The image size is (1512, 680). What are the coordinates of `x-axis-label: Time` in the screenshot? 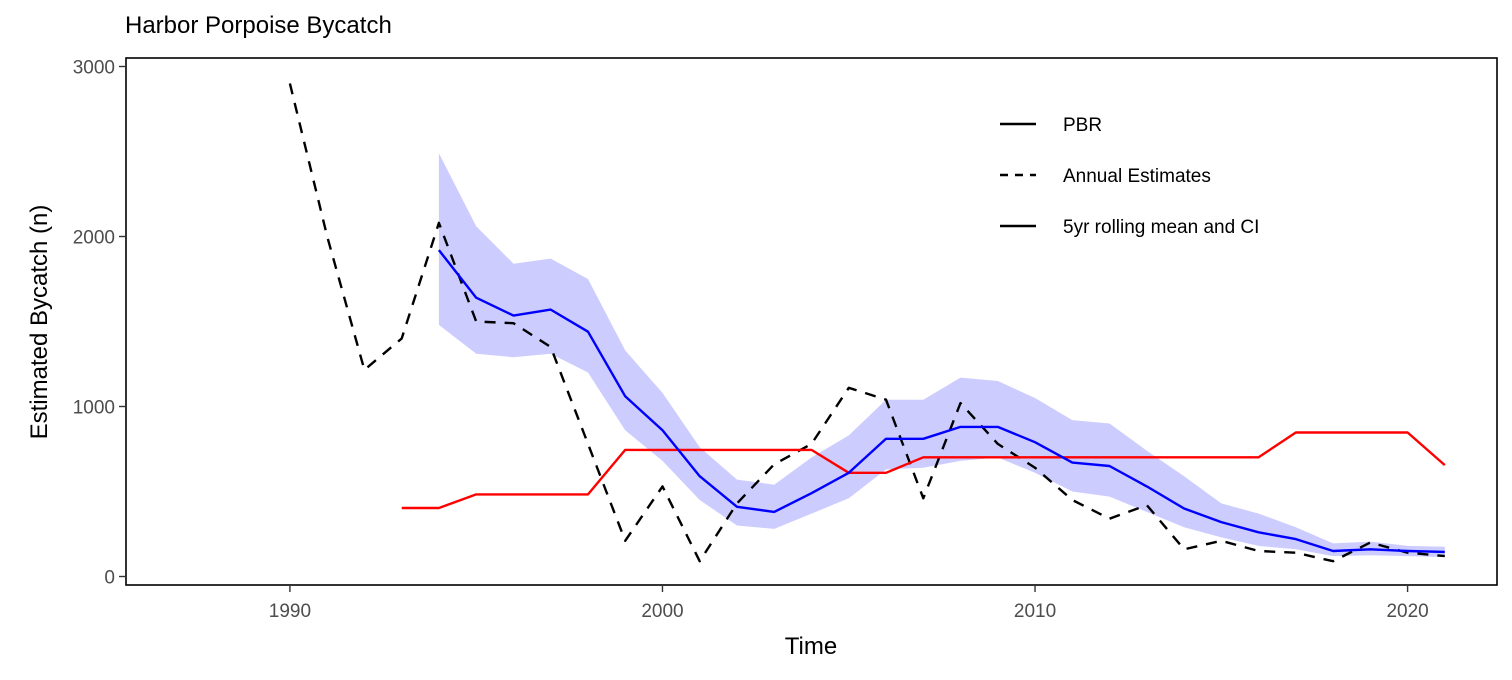 It's located at (811, 646).